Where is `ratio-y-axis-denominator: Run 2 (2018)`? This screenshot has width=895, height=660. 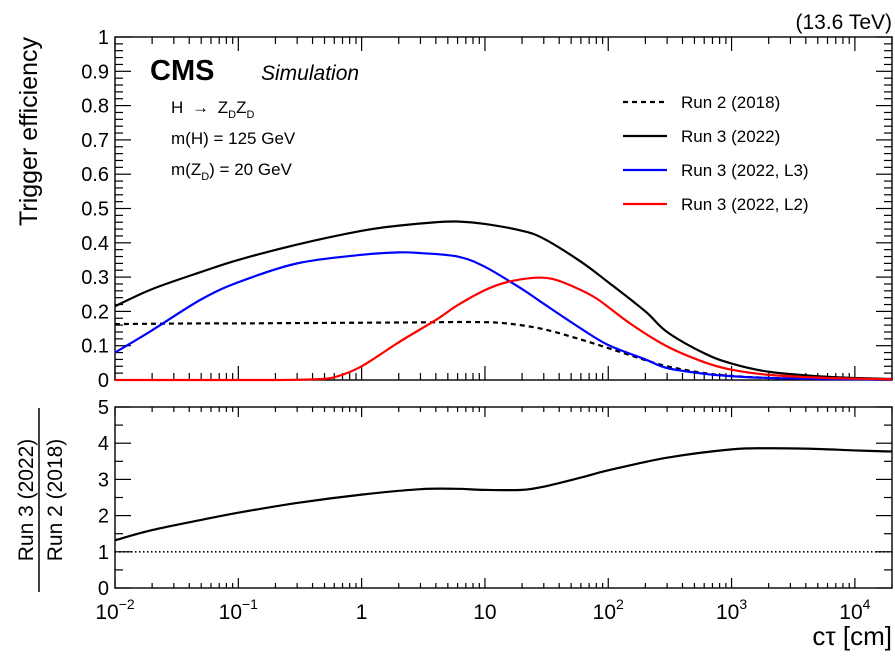 ratio-y-axis-denominator: Run 2 (2018) is located at coordinates (55, 500).